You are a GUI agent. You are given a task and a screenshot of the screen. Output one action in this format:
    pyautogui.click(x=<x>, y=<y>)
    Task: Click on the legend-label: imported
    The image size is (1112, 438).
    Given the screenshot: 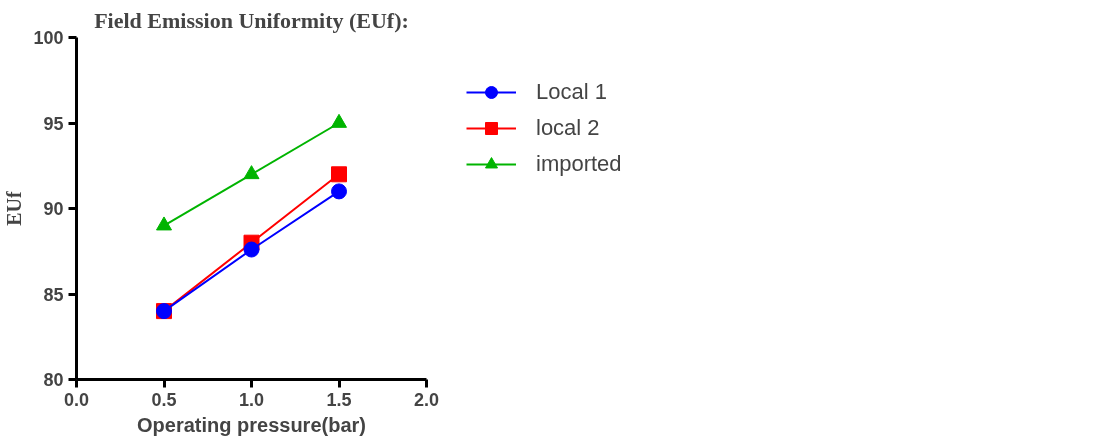 What is the action you would take?
    pyautogui.click(x=579, y=164)
    